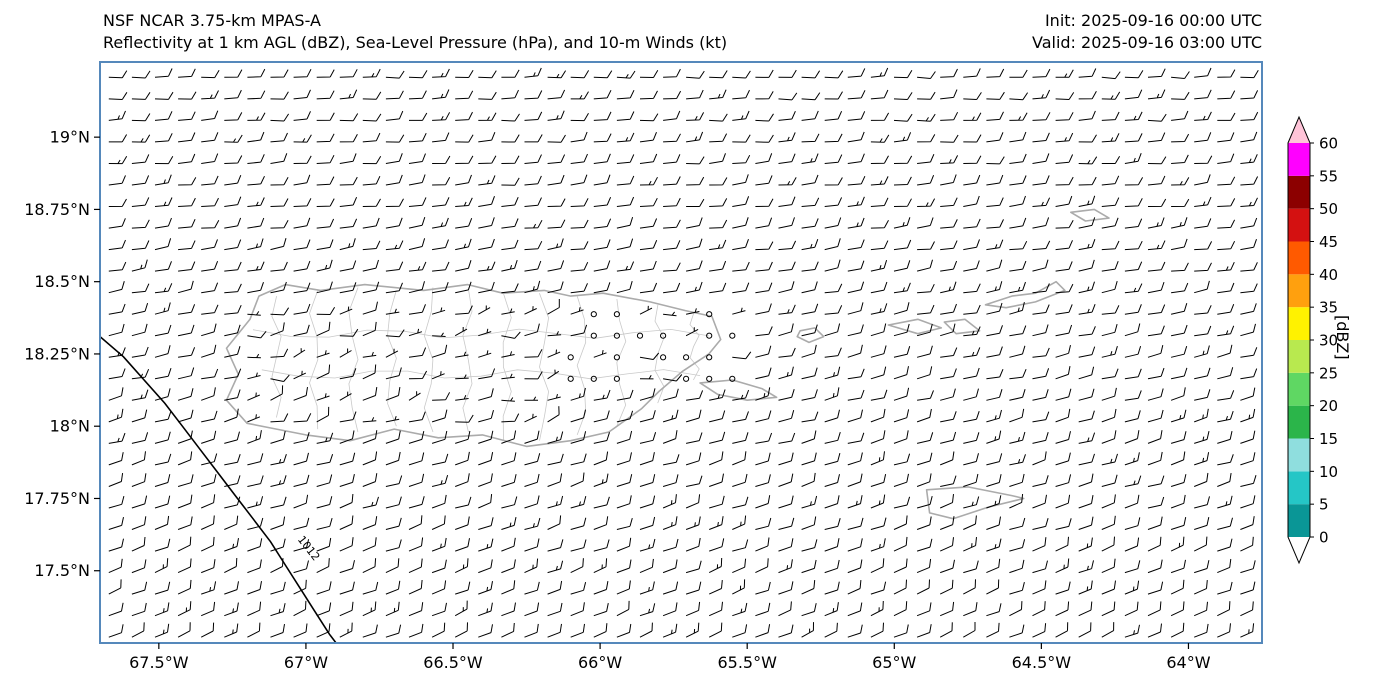 This screenshot has width=1378, height=687. What do you see at coordinates (1328, 144) in the screenshot?
I see `colorbar-tick-label: 60` at bounding box center [1328, 144].